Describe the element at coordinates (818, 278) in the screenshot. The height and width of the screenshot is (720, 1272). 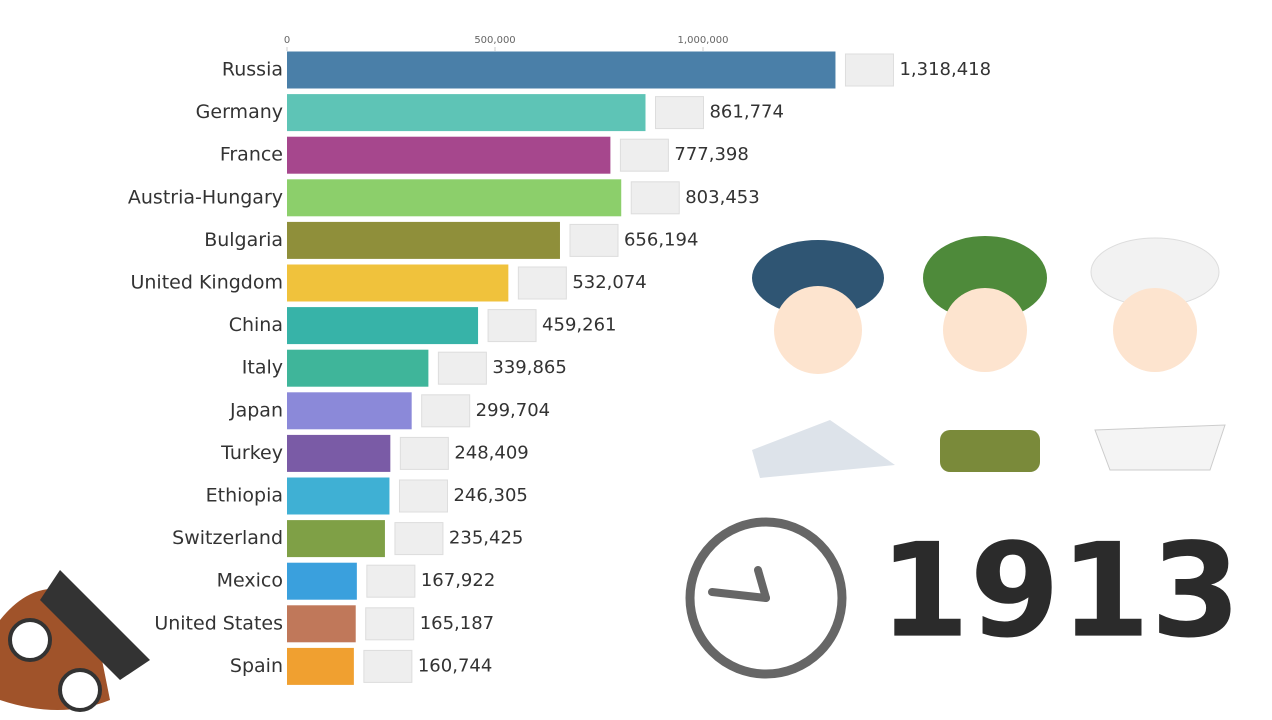
I see `pilot-cap` at that location.